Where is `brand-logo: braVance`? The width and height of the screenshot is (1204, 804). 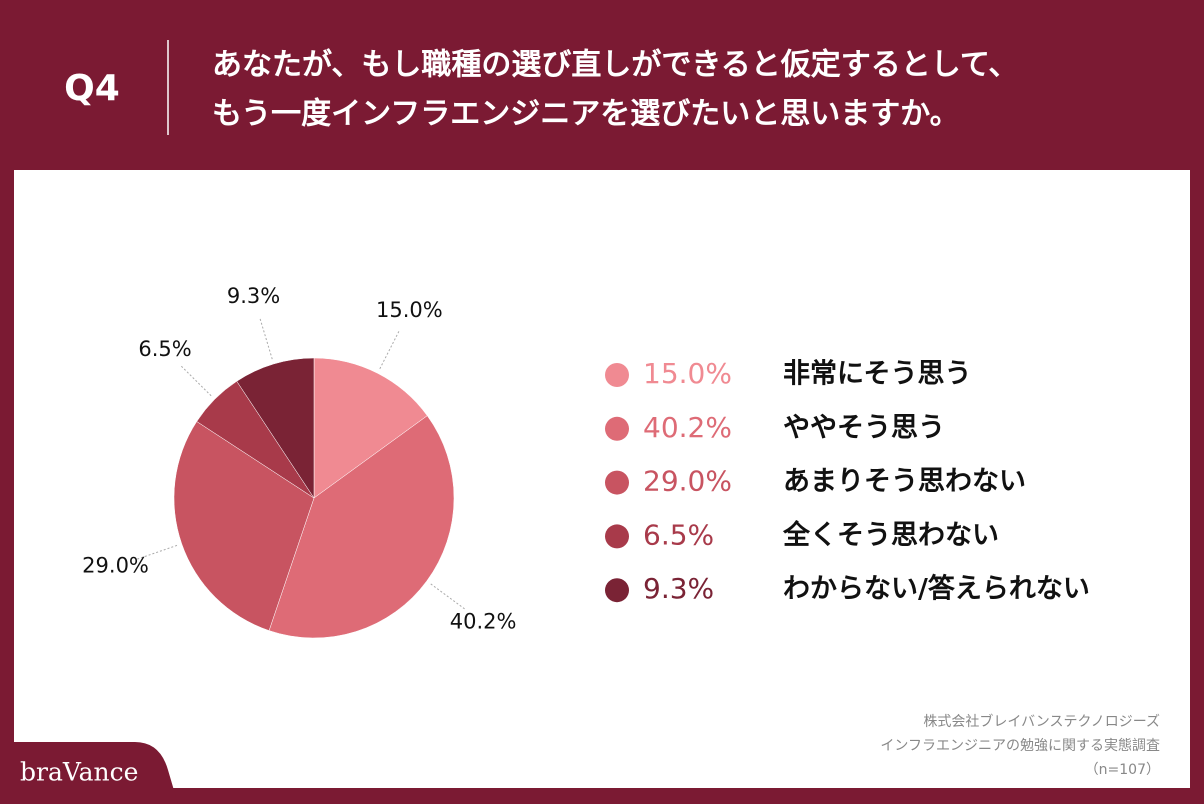
brand-logo: braVance is located at coordinates (79, 772).